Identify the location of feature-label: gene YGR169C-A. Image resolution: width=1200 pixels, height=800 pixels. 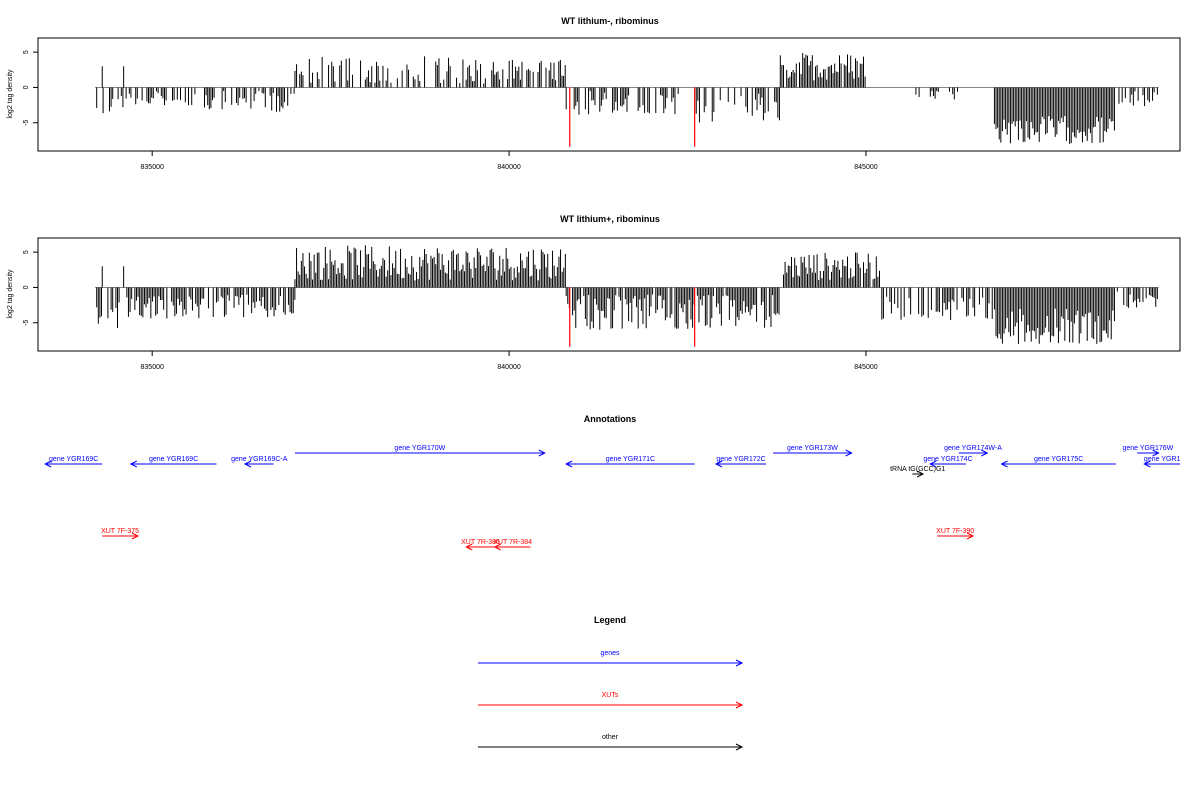
(259, 459).